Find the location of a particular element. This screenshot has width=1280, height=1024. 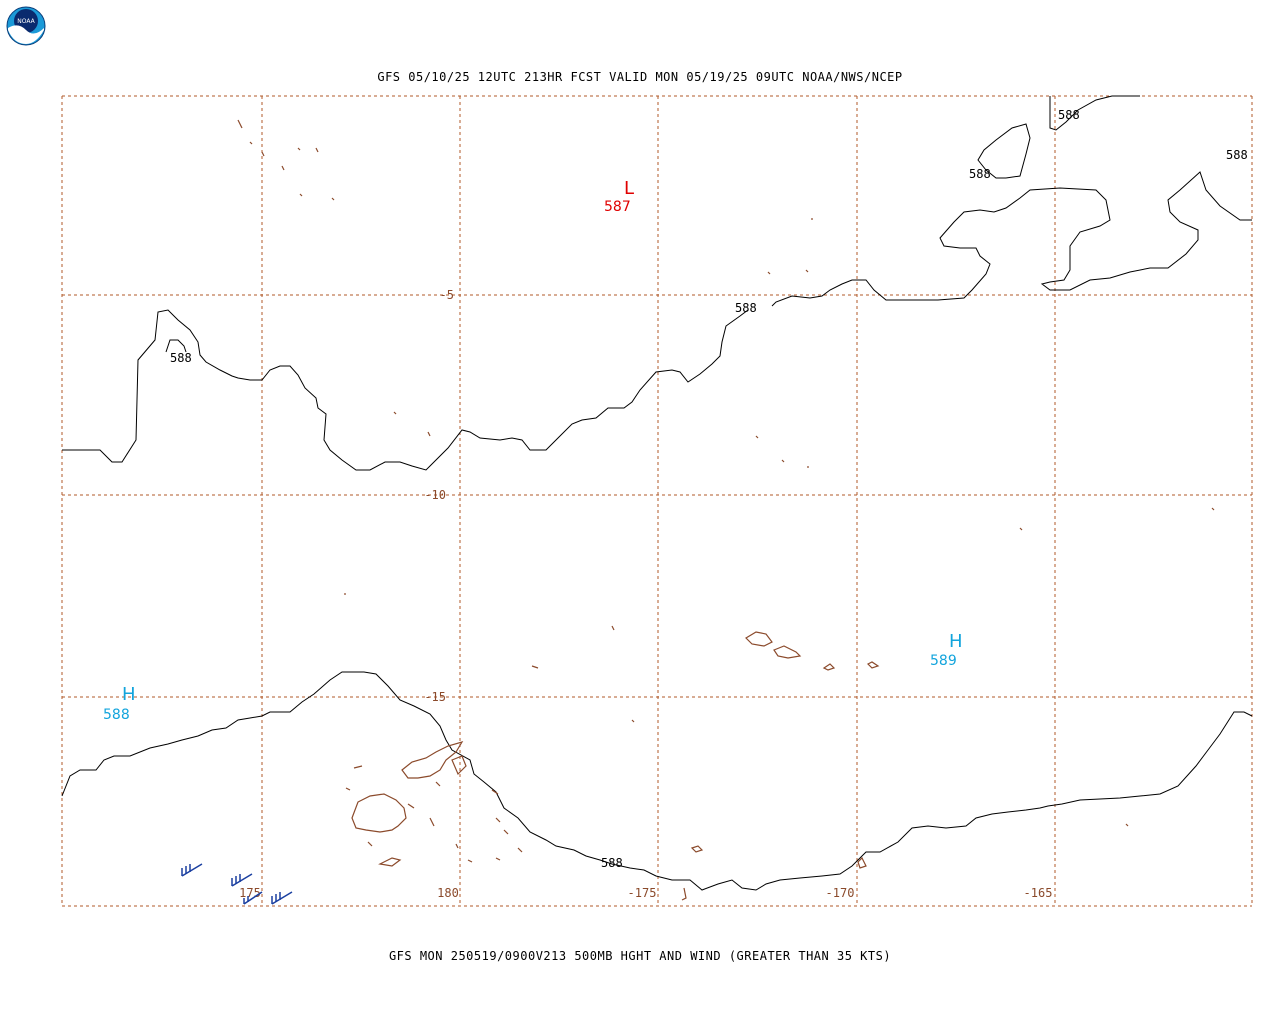

lon-label: 175 is located at coordinates (250, 893).